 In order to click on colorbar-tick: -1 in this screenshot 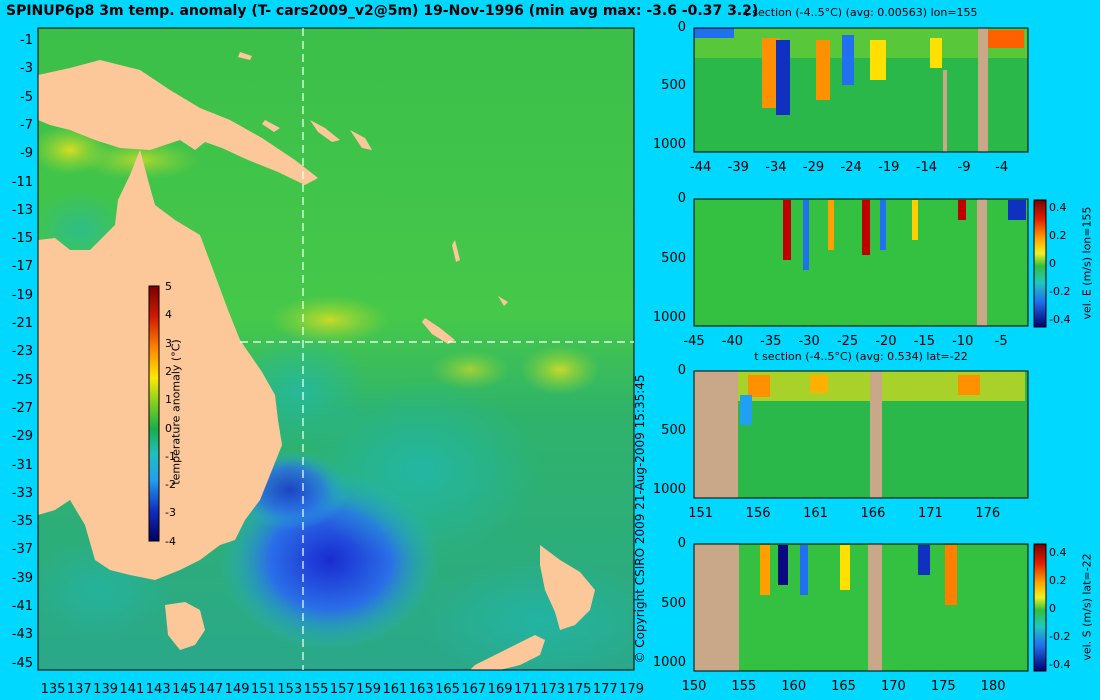, I will do `click(170, 456)`.